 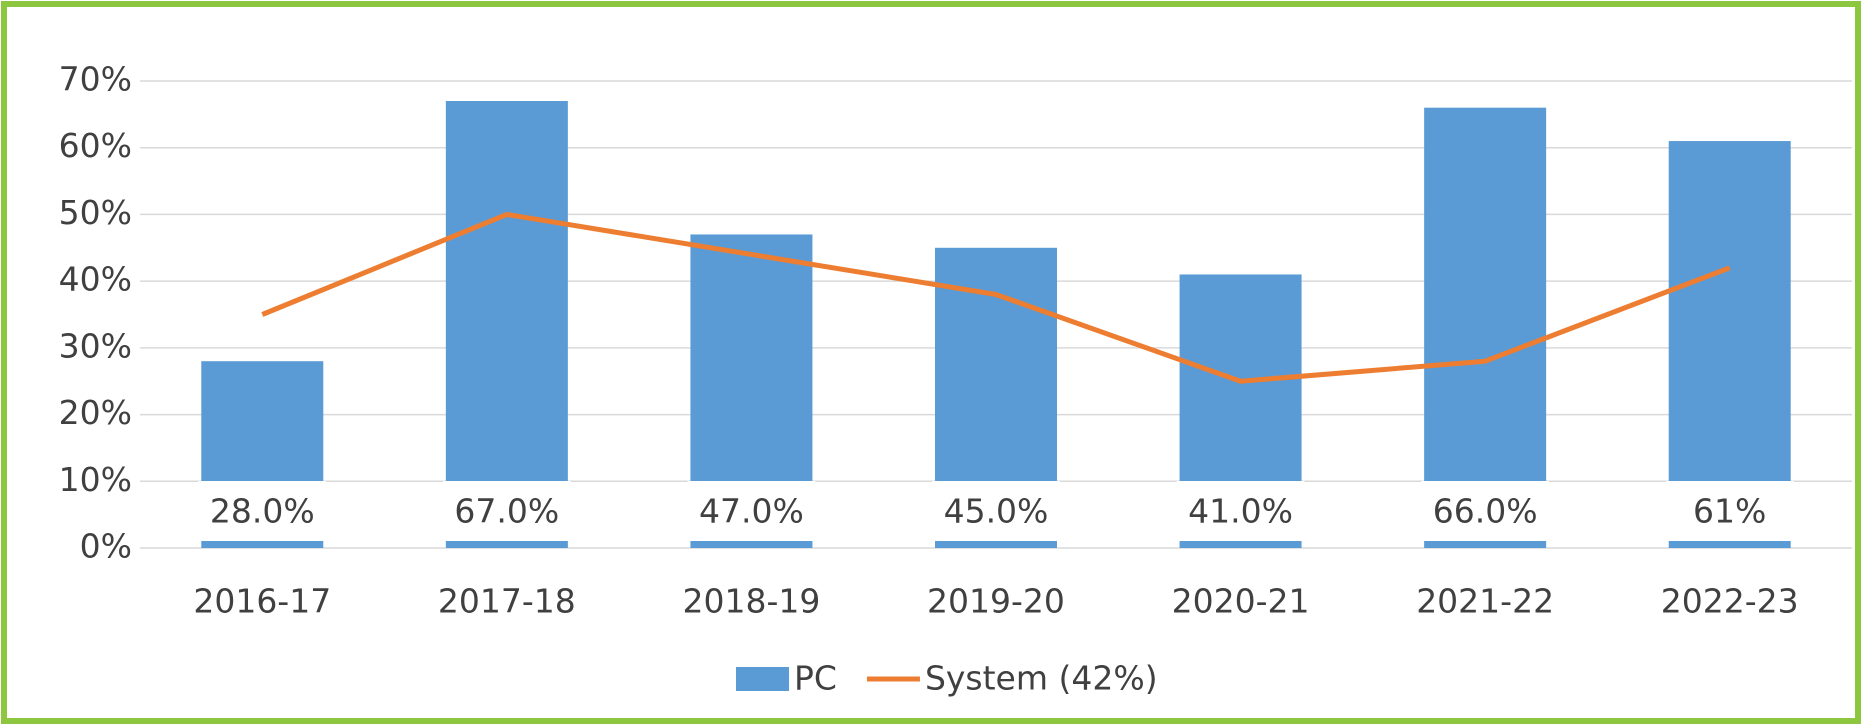 I want to click on legend-label: PC, so click(x=815, y=678).